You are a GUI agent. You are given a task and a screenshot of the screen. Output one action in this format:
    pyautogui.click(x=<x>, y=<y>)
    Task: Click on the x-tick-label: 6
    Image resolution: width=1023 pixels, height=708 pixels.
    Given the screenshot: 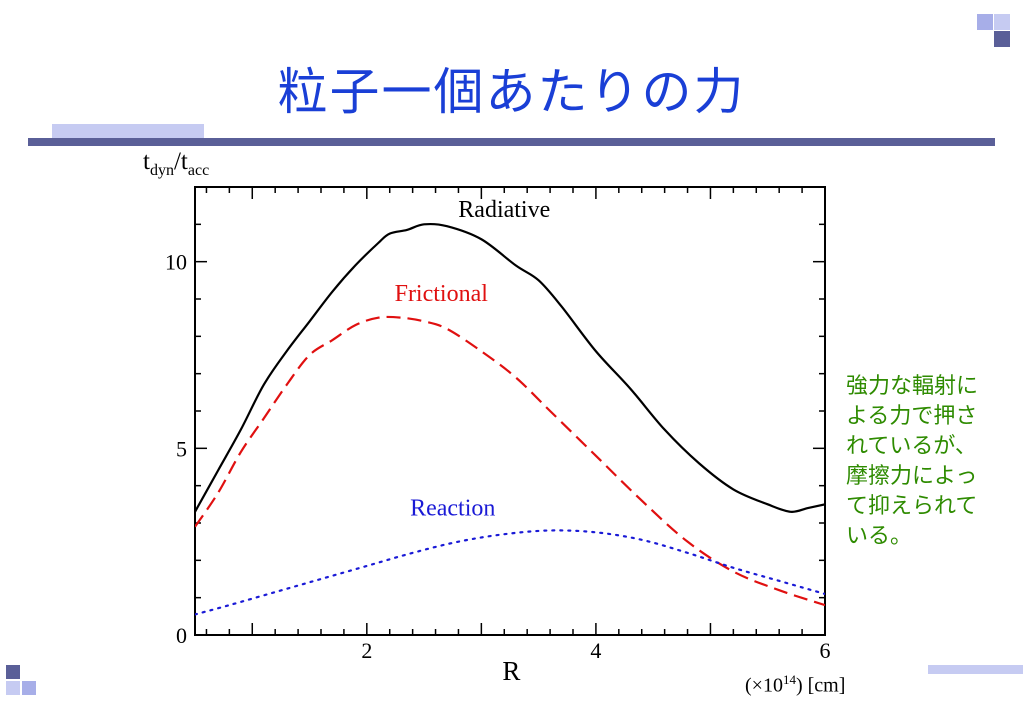 What is the action you would take?
    pyautogui.click(x=825, y=650)
    